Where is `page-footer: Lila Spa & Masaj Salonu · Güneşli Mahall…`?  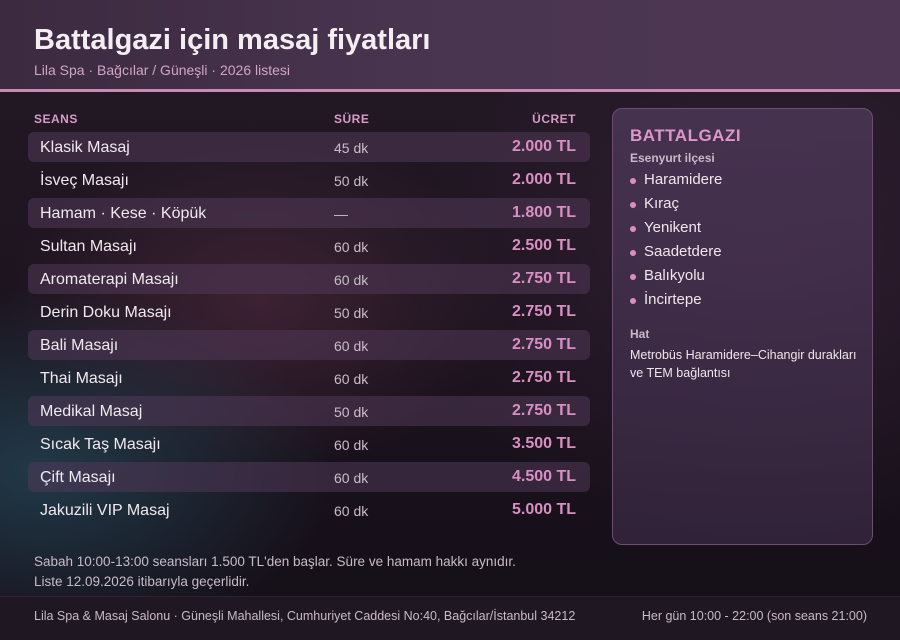 page-footer: Lila Spa & Masaj Salonu · Güneşli Mahall… is located at coordinates (450, 618).